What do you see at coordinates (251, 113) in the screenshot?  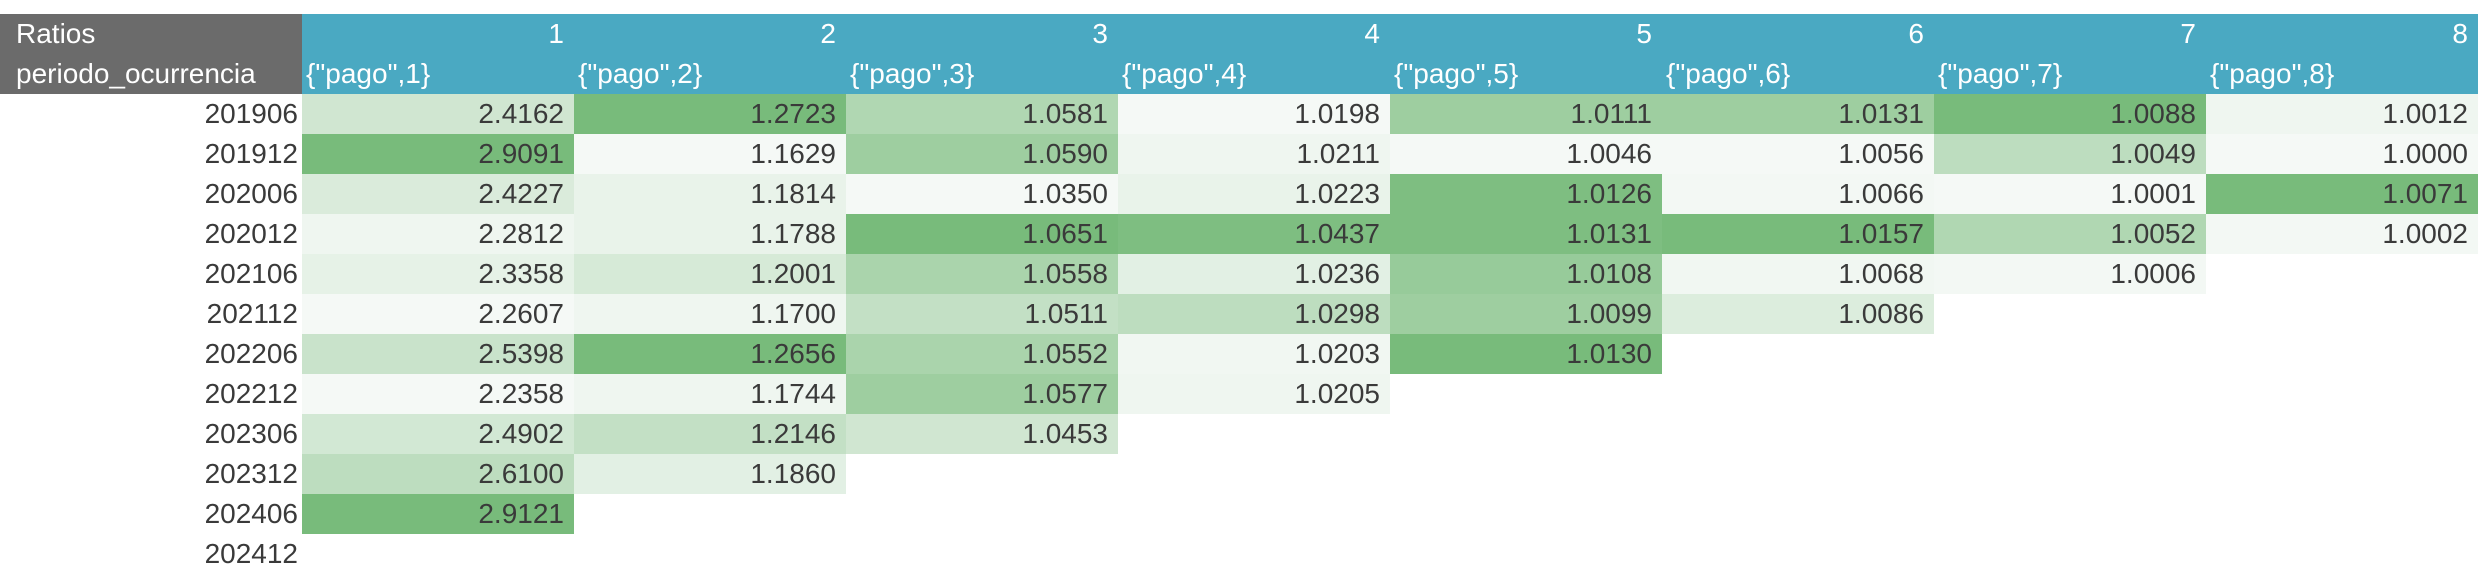 I see `row-header-period: 201906` at bounding box center [251, 113].